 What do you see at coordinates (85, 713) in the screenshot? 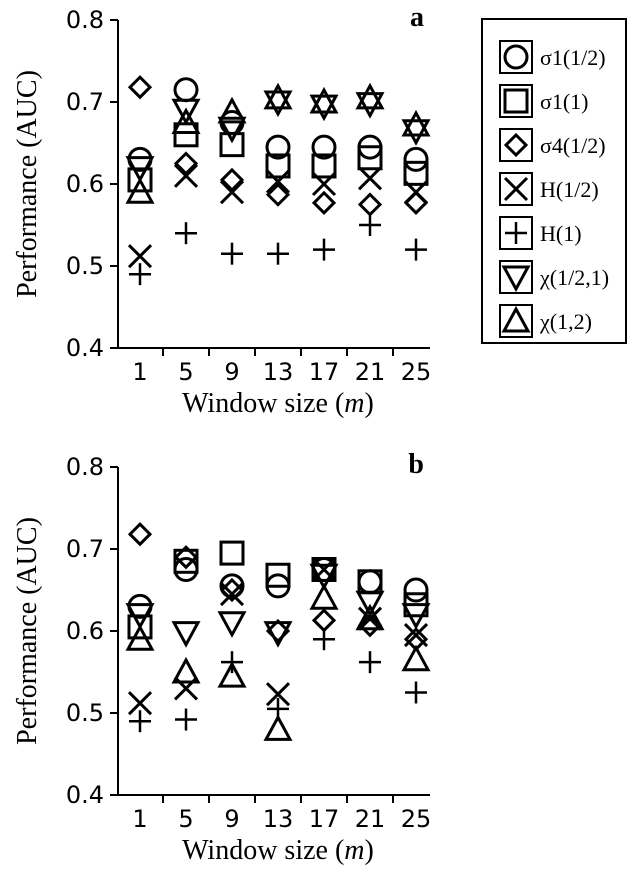
I see `y-tick-label: 0.5` at bounding box center [85, 713].